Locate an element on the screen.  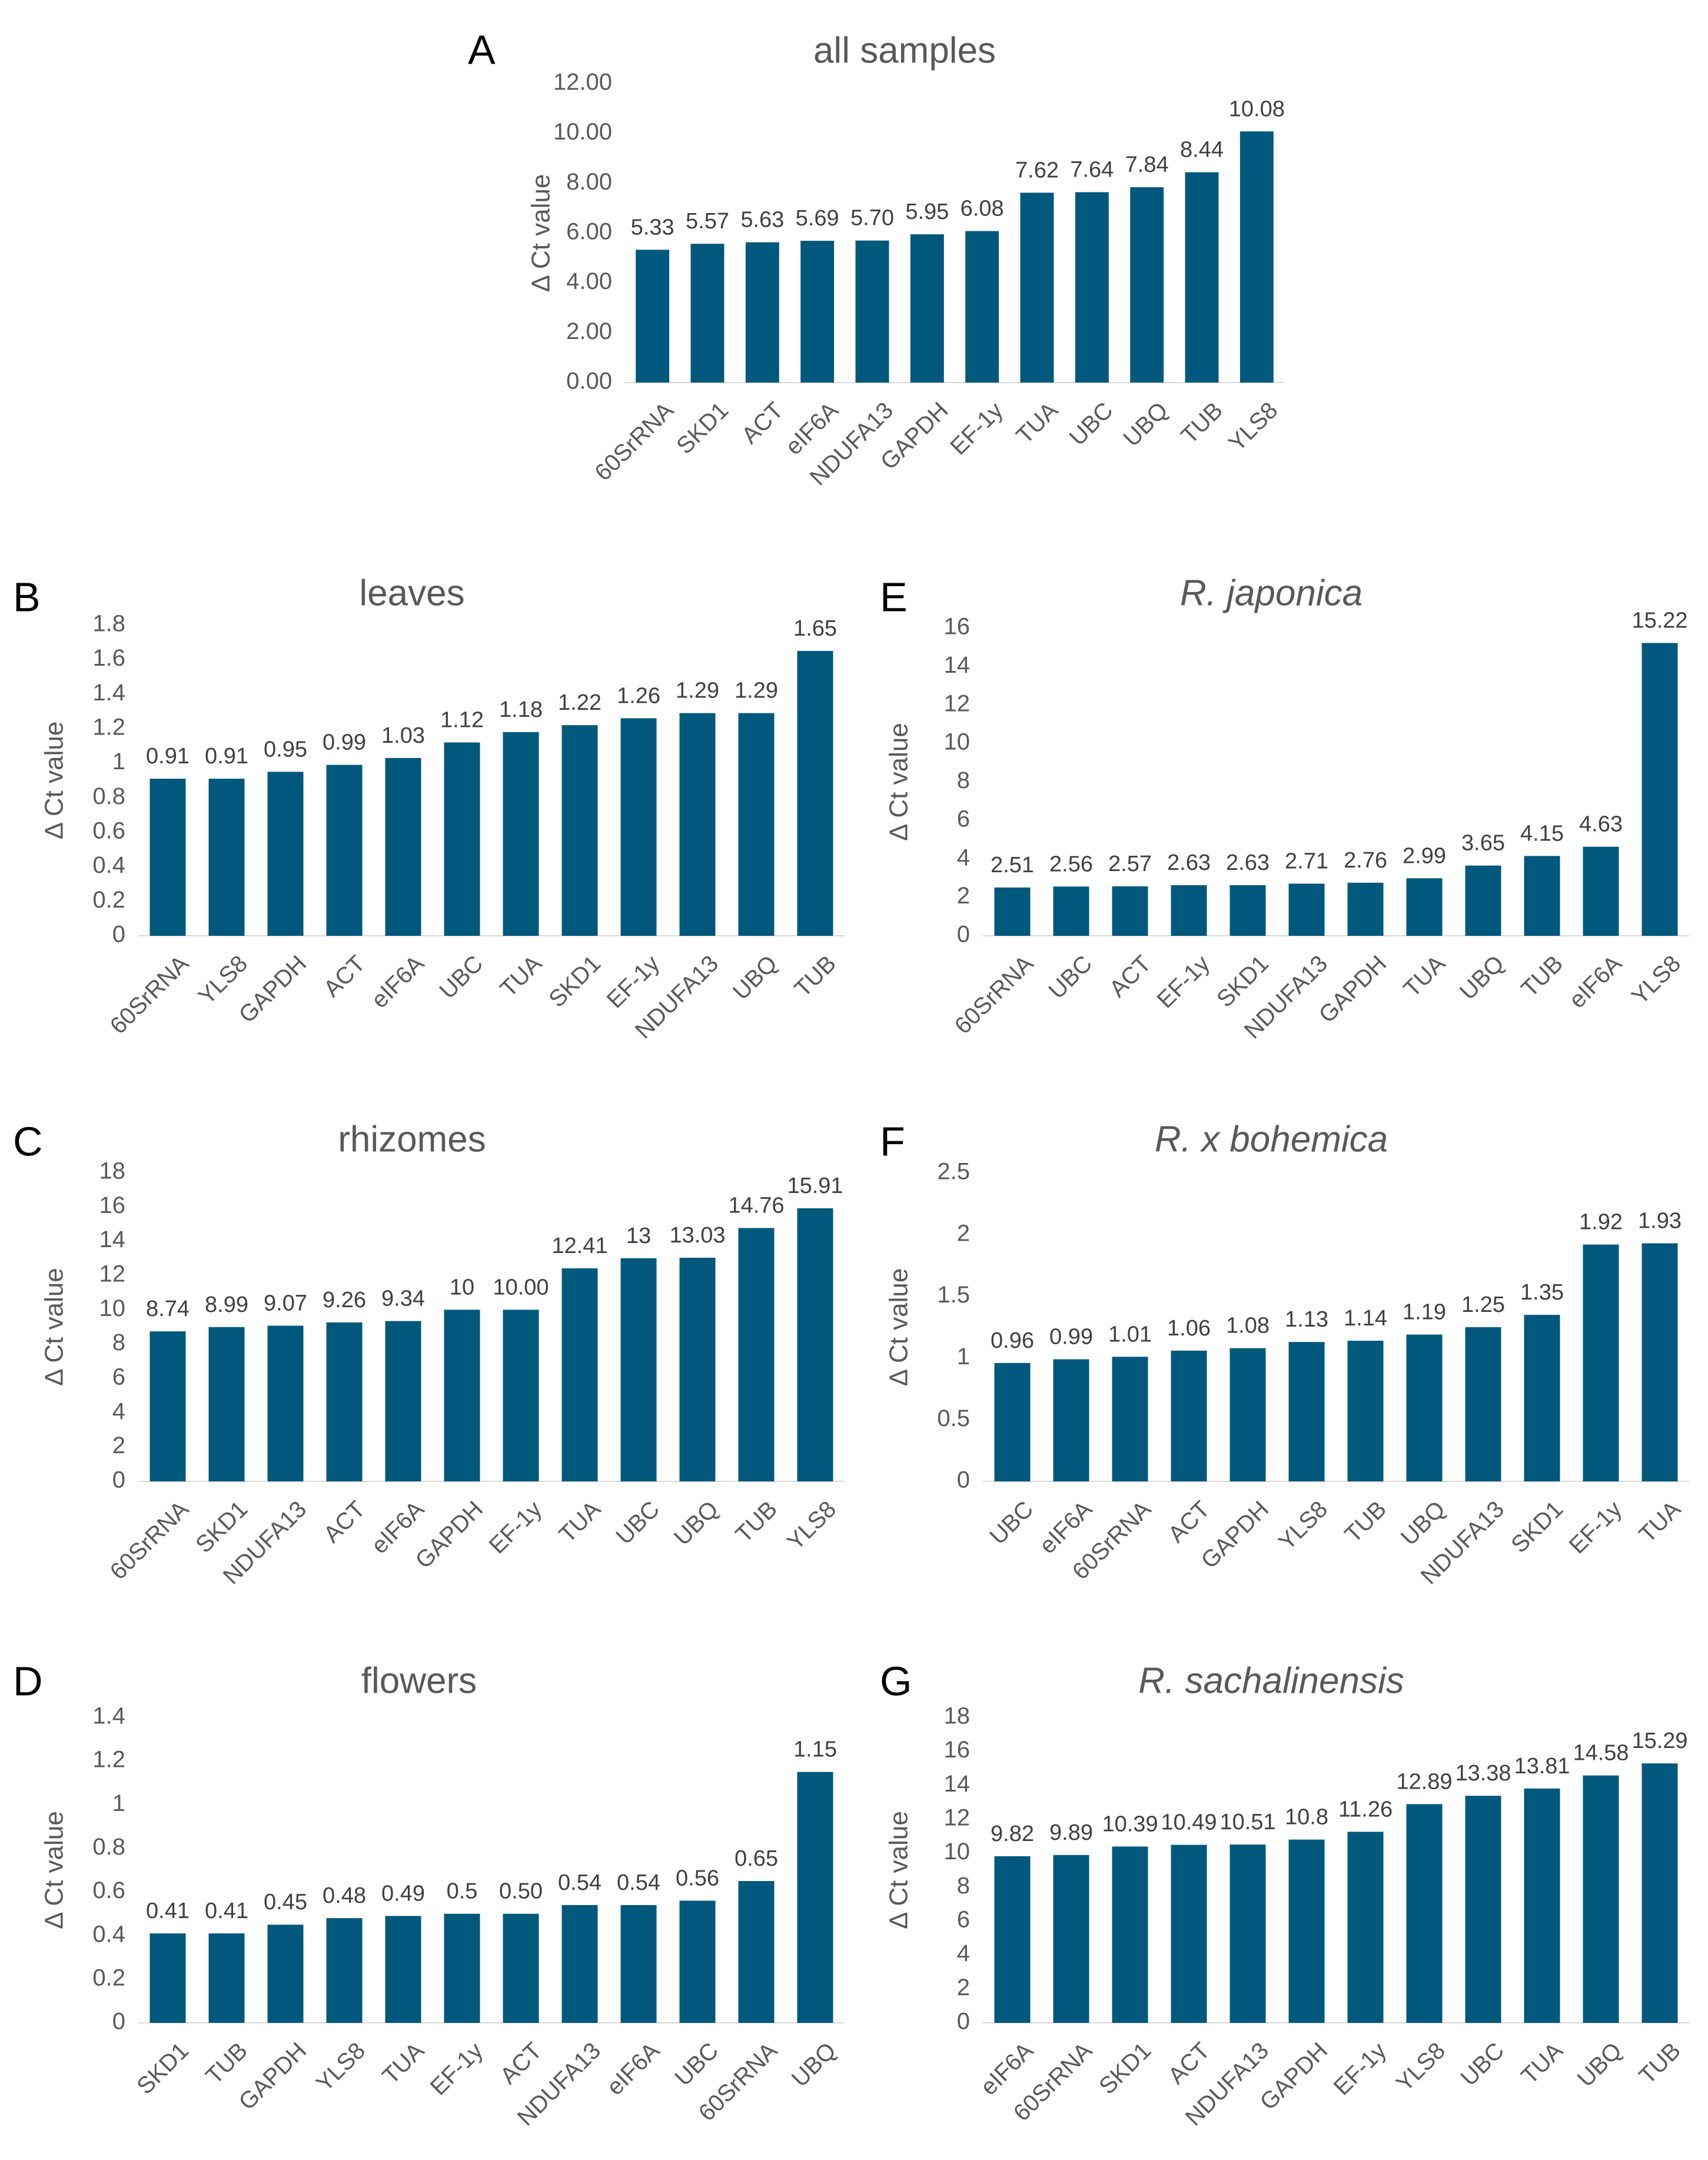
data-label: 1.14 is located at coordinates (1366, 1319).